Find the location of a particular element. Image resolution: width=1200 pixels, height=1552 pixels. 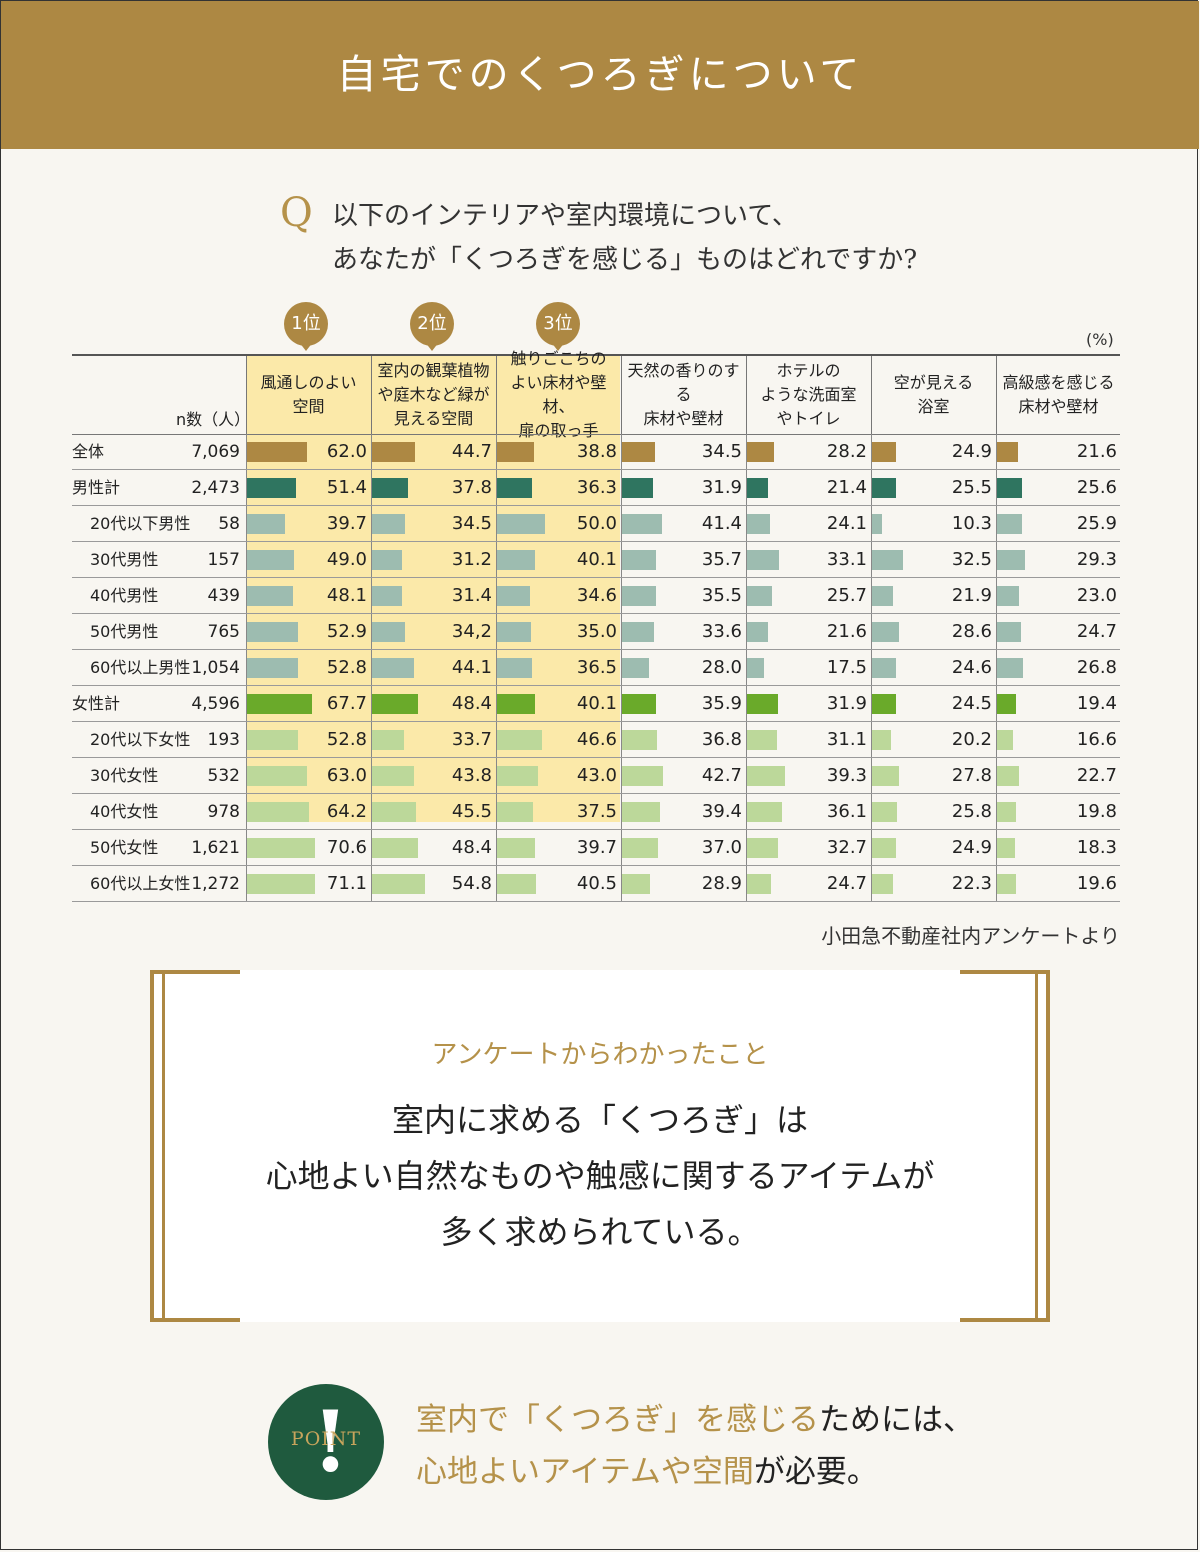

question-line-2: あなたが「くつろぎを感じる」ものはどれですか? is located at coordinates (625, 260).